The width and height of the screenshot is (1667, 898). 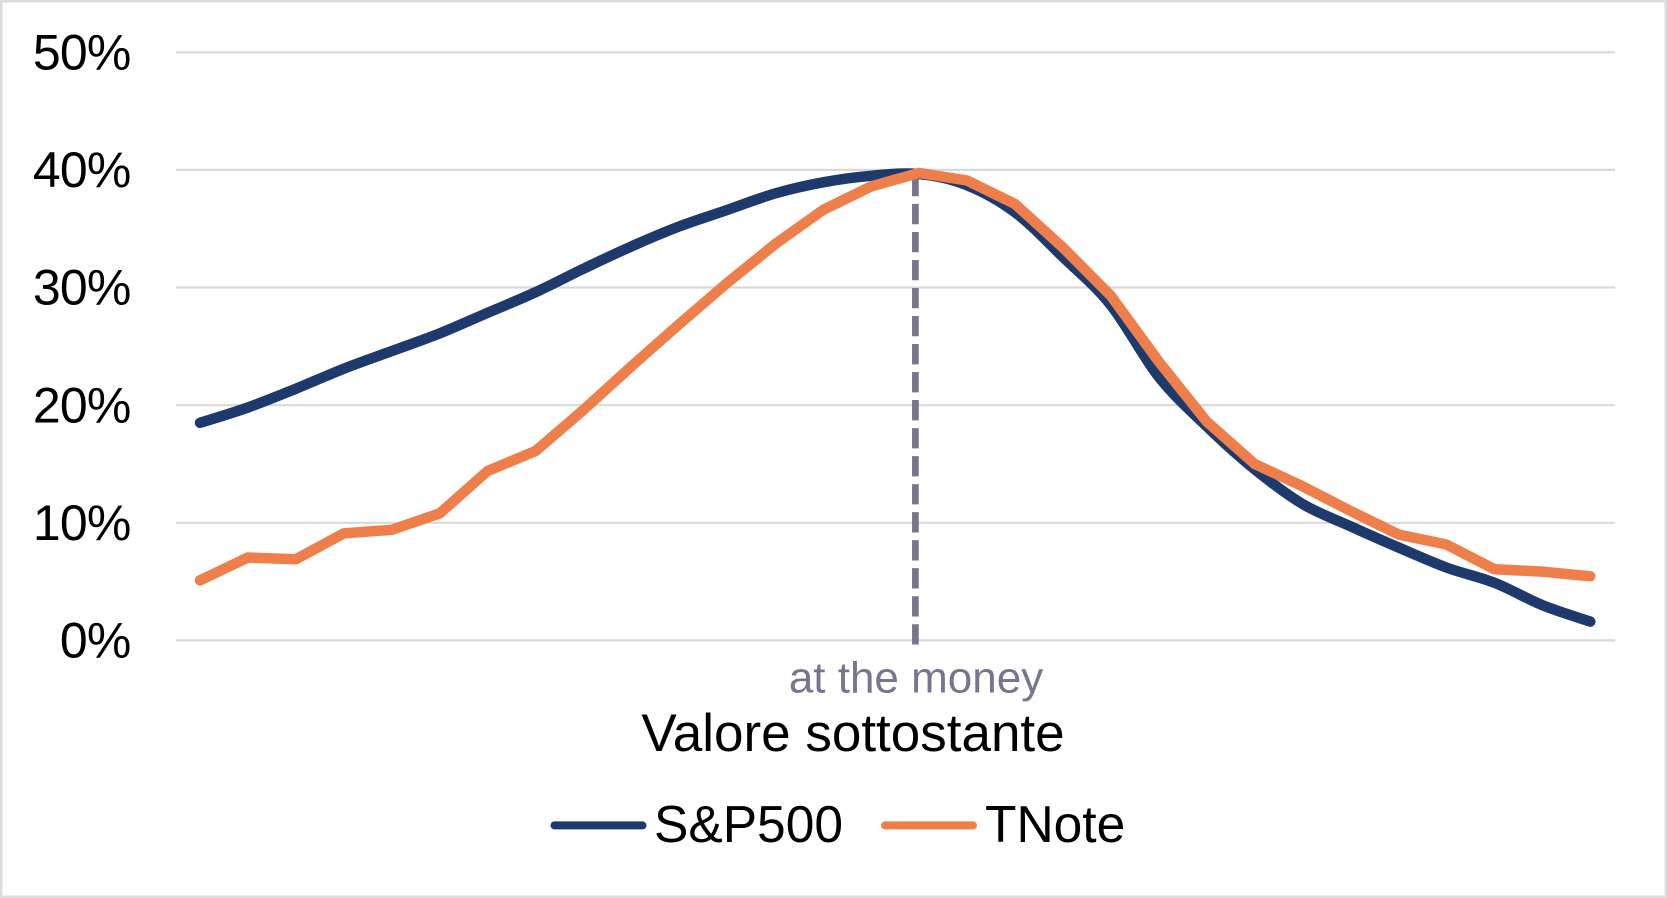 What do you see at coordinates (82, 288) in the screenshot?
I see `svg-text: 30%` at bounding box center [82, 288].